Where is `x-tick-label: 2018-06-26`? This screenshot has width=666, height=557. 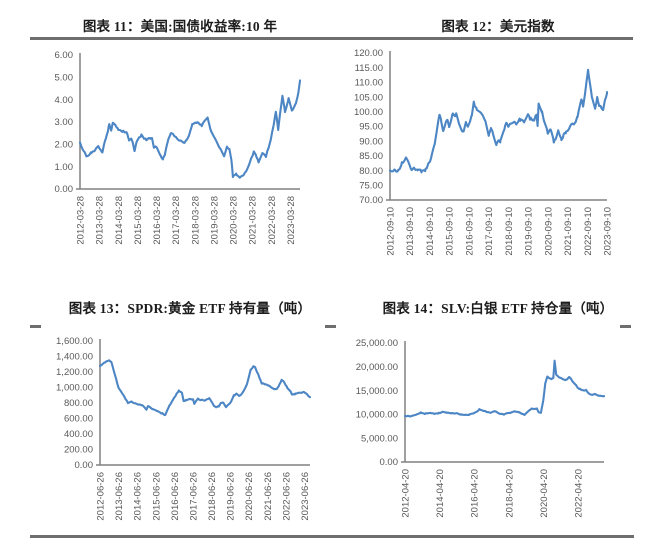 x-tick-label: 2018-06-26 is located at coordinates (212, 496).